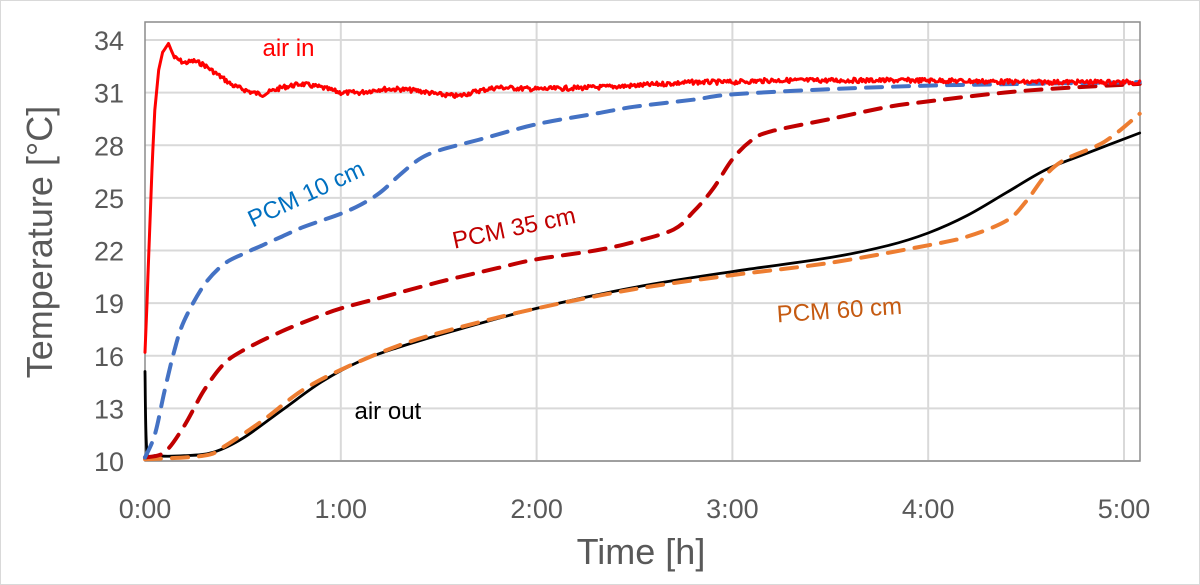 This screenshot has width=1200, height=585. What do you see at coordinates (109, 357) in the screenshot?
I see `y-tick-label: 16` at bounding box center [109, 357].